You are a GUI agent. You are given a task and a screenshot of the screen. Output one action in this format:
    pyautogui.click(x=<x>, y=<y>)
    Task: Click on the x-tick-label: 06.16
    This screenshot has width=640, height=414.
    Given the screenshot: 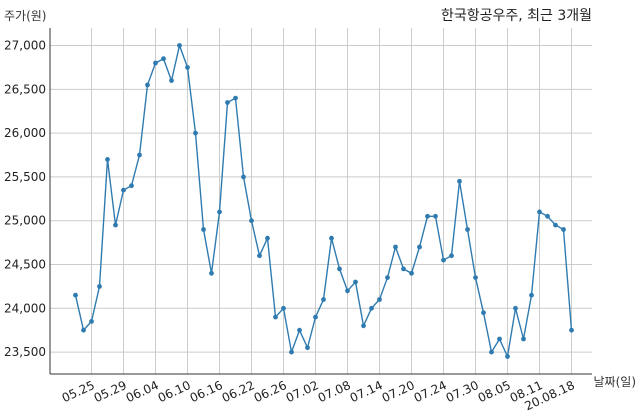 What is the action you would take?
    pyautogui.click(x=206, y=391)
    